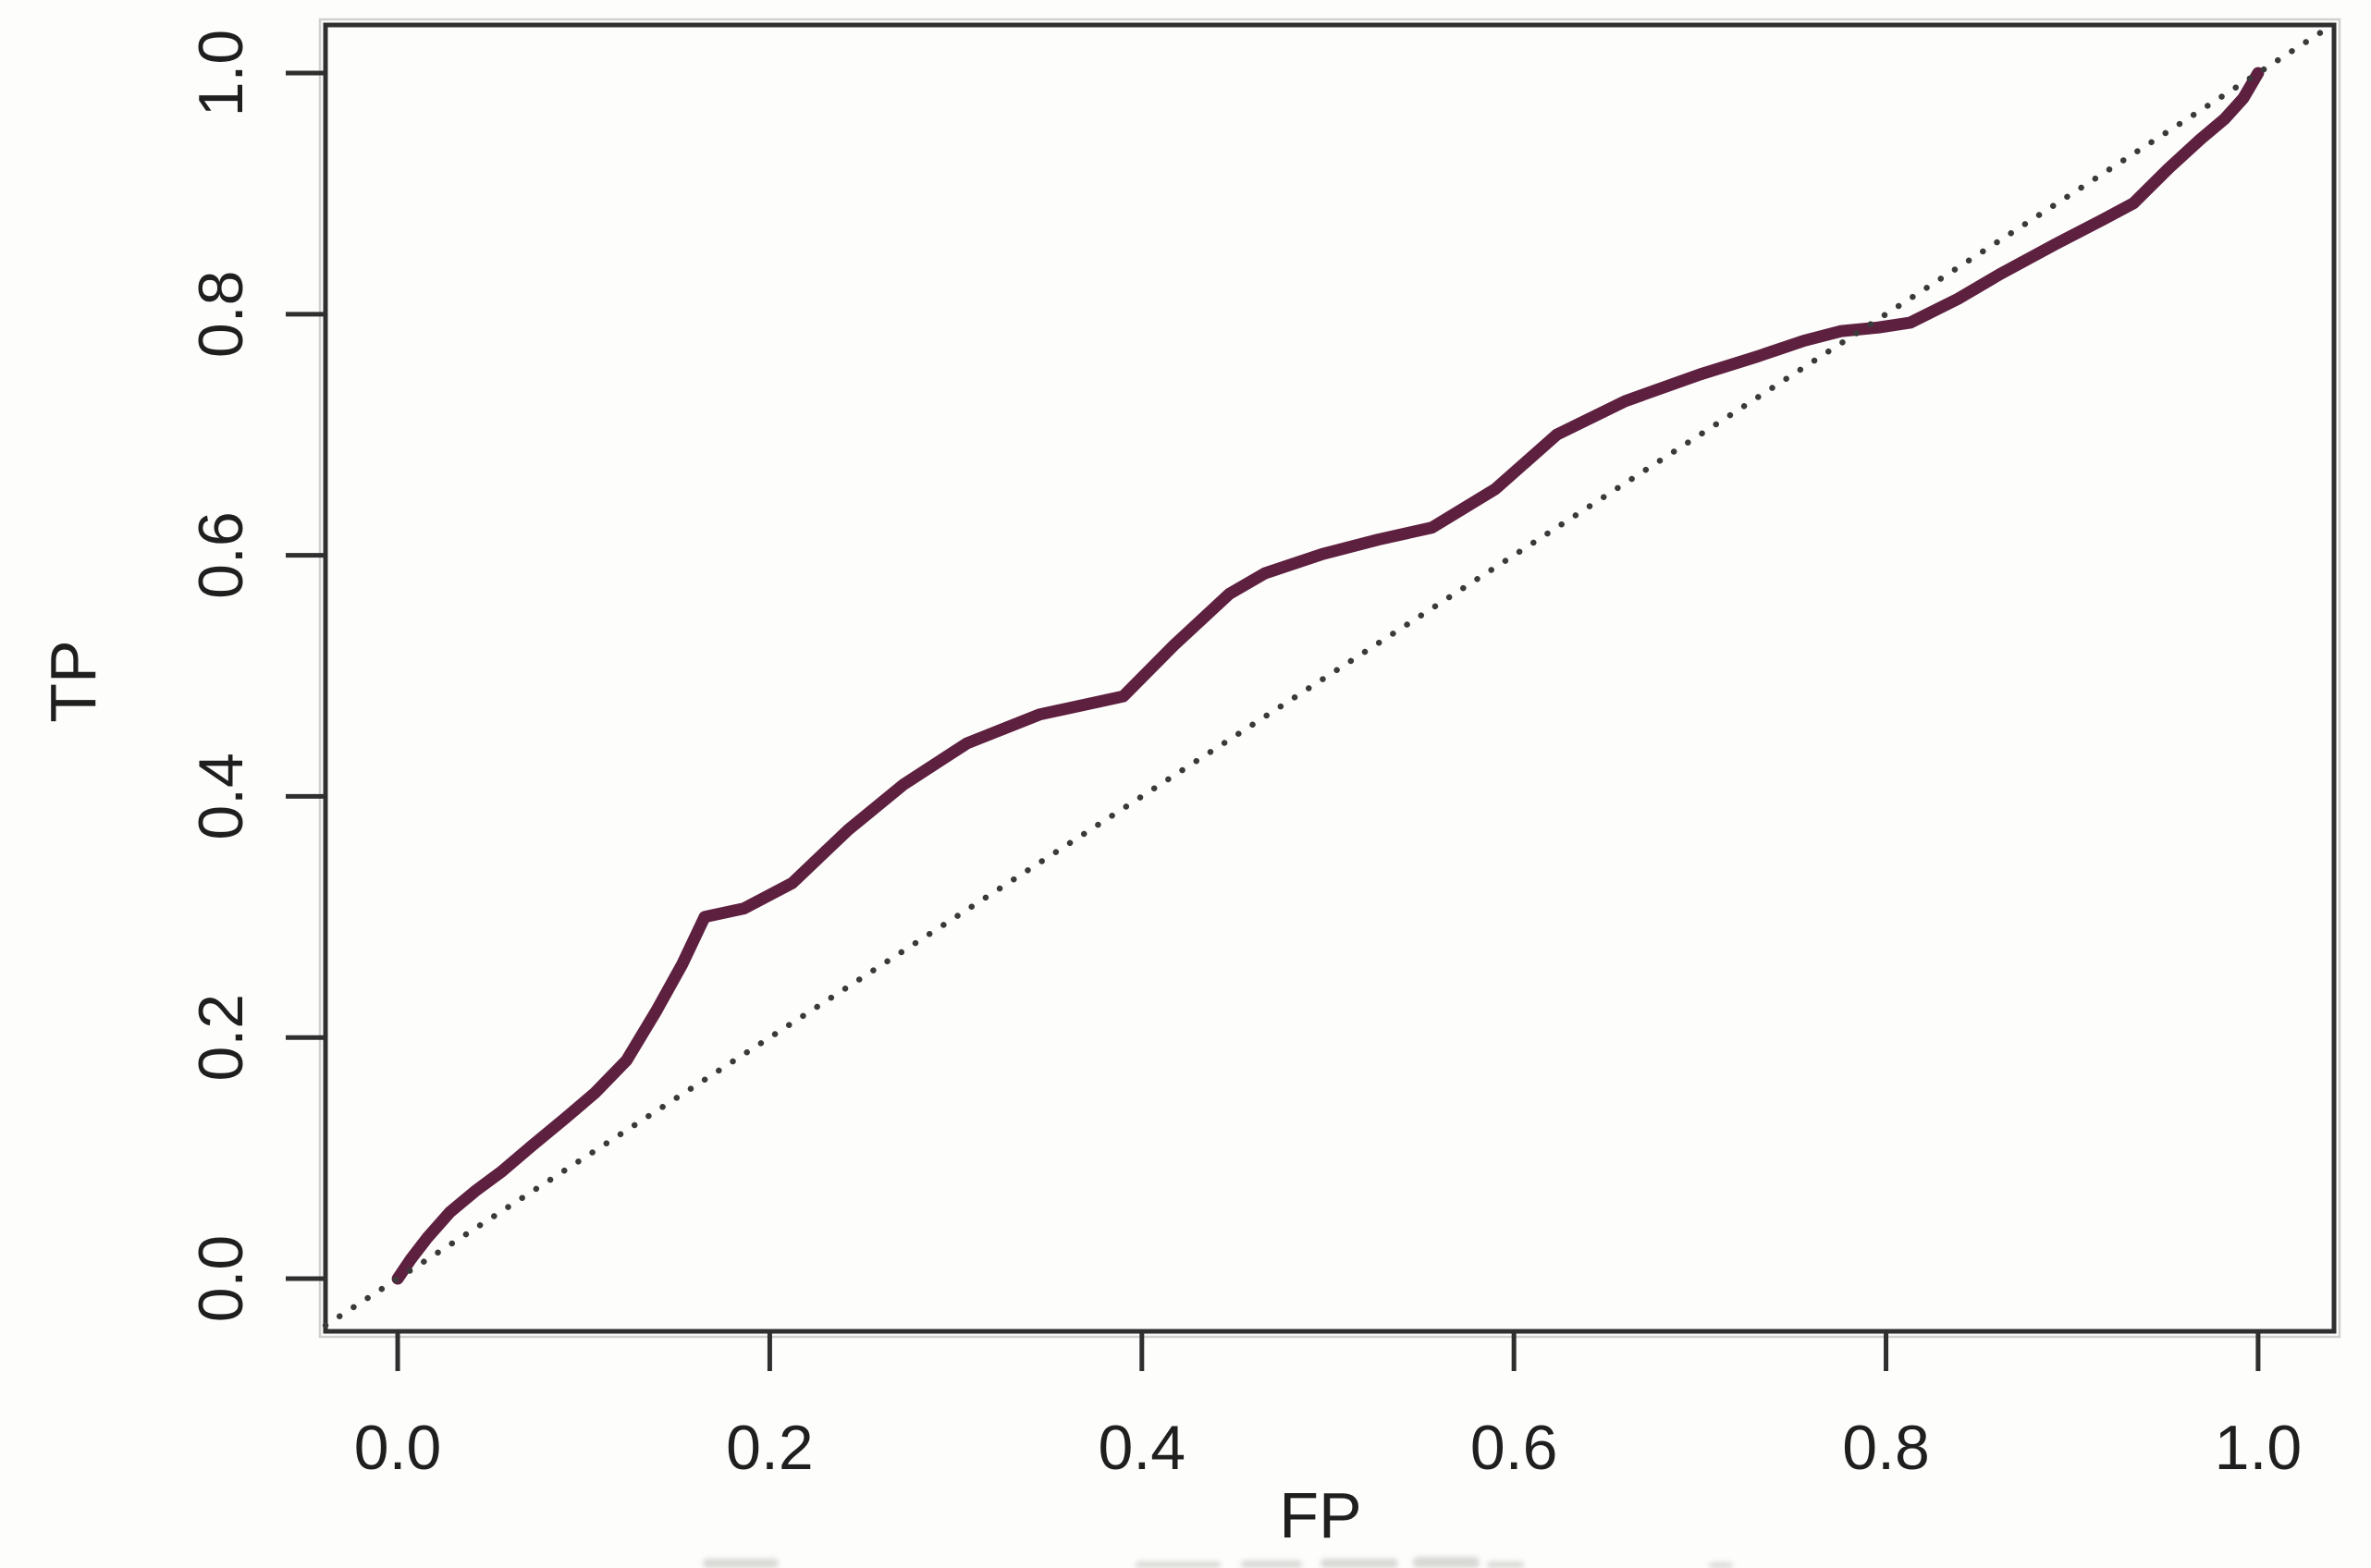 The width and height of the screenshot is (2371, 1568). I want to click on x-axis-label: FP, so click(1320, 1515).